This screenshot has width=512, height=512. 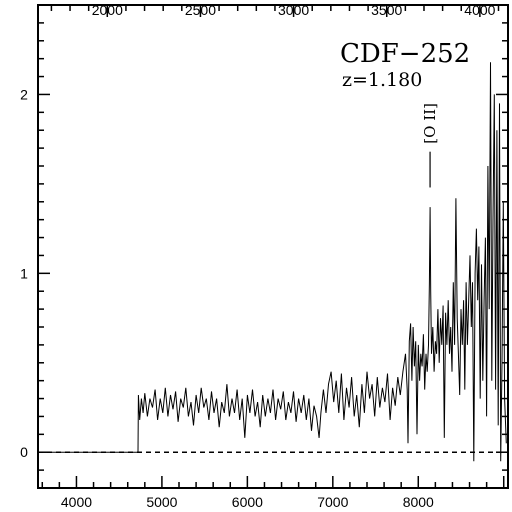 I want to click on top-tick-label: 3000, so click(x=293, y=10).